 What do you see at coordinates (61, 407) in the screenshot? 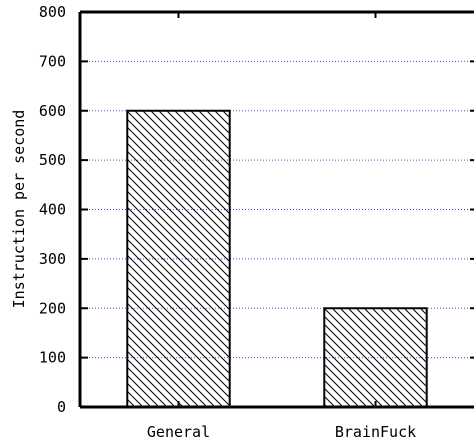
I see `y-tick-label-0: 0` at bounding box center [61, 407].